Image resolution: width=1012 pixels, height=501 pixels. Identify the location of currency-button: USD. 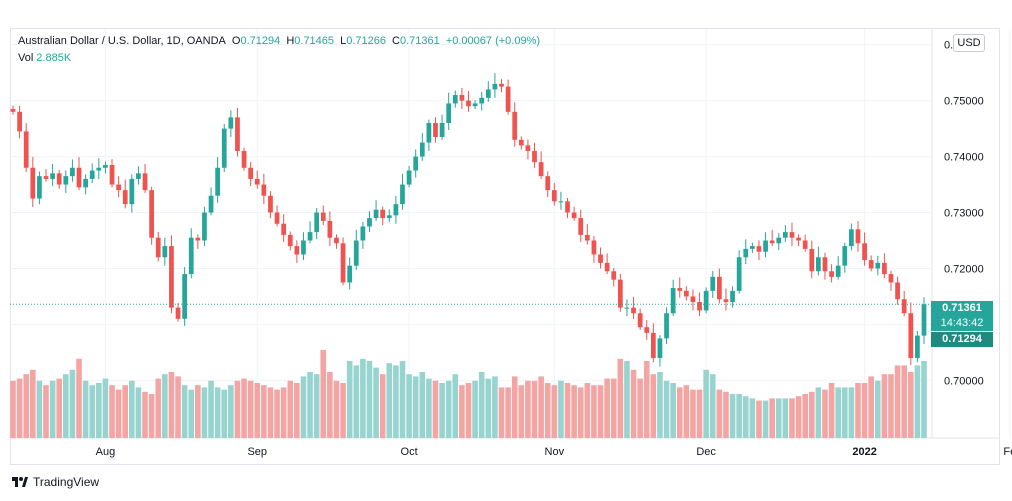
(969, 43).